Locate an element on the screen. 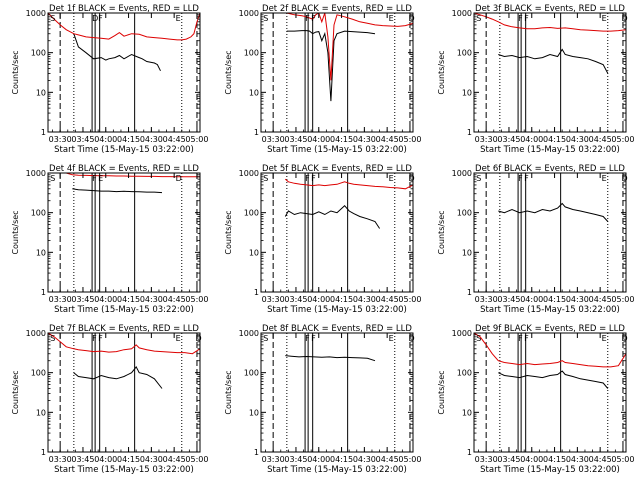  panel-title: Det 9f BLACK = Events, RED = LLD is located at coordinates (550, 329).